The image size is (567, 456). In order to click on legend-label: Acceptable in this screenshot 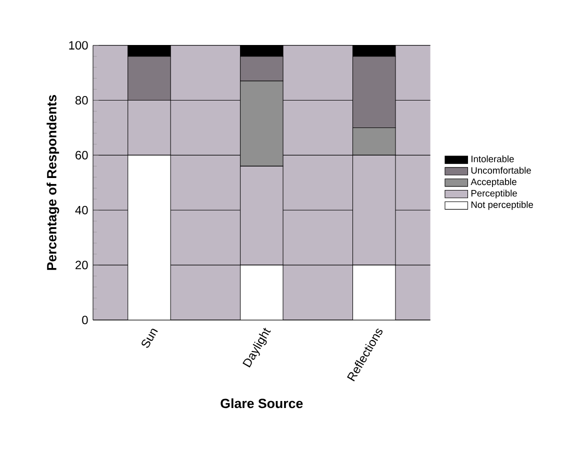, I will do `click(493, 182)`.